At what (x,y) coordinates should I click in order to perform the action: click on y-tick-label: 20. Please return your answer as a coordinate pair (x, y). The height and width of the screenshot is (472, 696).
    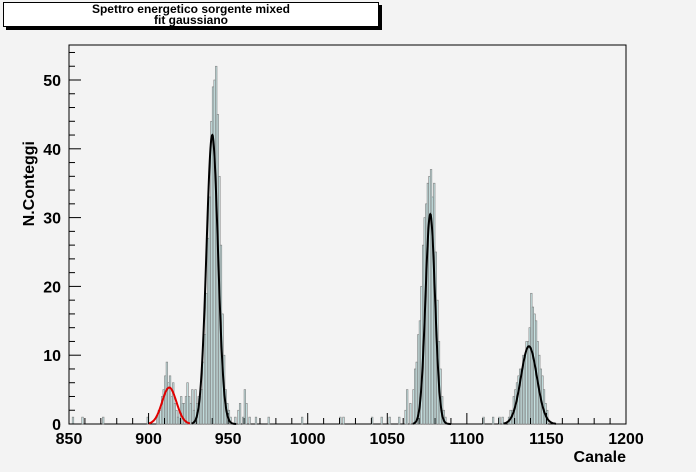
    Looking at the image, I should click on (52, 287).